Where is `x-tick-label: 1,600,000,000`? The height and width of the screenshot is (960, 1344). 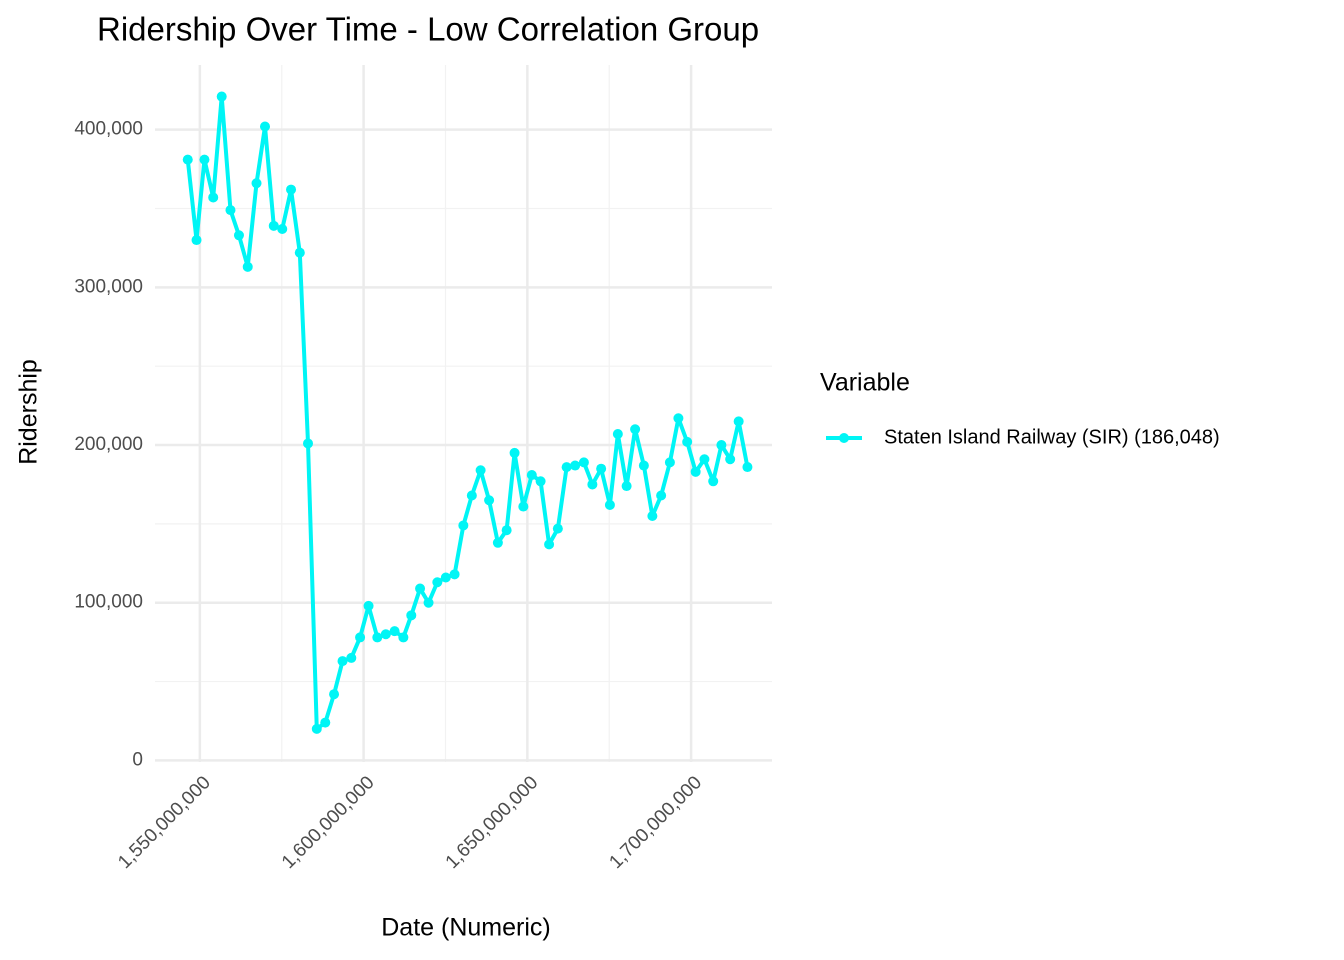
x-tick-label: 1,600,000,000 is located at coordinates (328, 822).